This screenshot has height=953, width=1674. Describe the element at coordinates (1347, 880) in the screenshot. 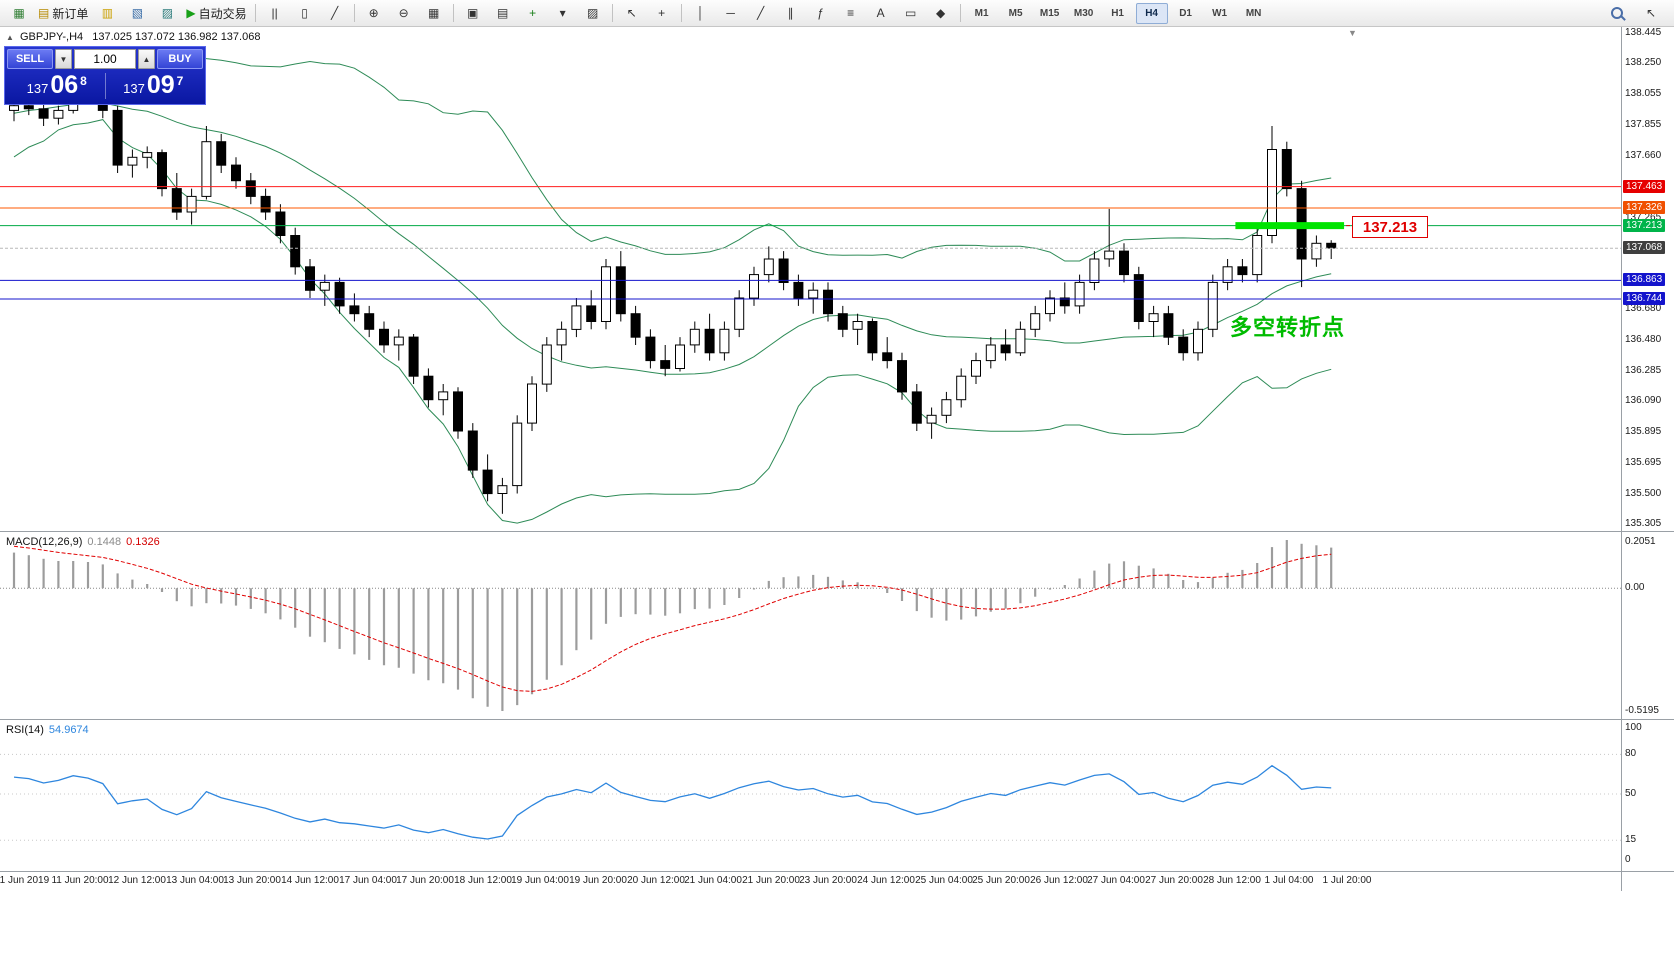

I see `time-axis-label: 1 Jul 20:00` at that location.